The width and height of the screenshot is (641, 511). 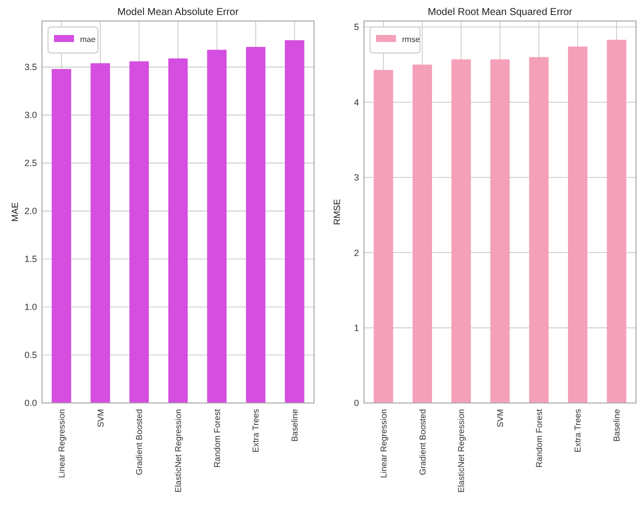 What do you see at coordinates (30, 211) in the screenshot?
I see `y-tick-label: 2.0` at bounding box center [30, 211].